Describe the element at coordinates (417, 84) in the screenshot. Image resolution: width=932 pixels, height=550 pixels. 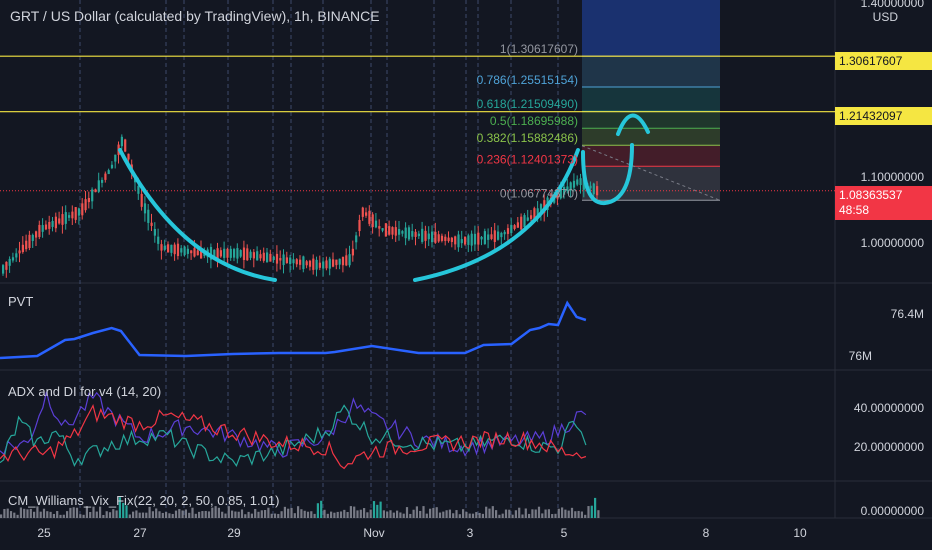
I see `horizontal-levels` at that location.